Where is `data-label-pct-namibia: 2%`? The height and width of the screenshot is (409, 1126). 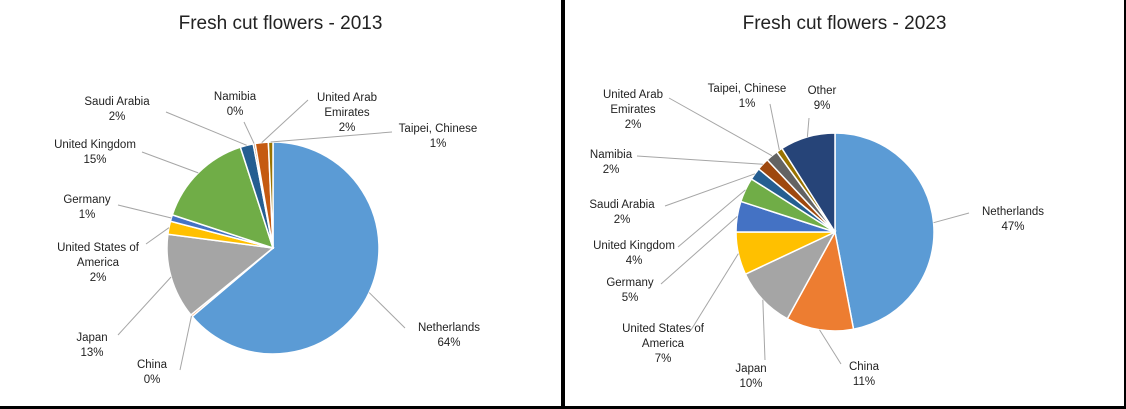
data-label-pct-namibia: 2% is located at coordinates (611, 170).